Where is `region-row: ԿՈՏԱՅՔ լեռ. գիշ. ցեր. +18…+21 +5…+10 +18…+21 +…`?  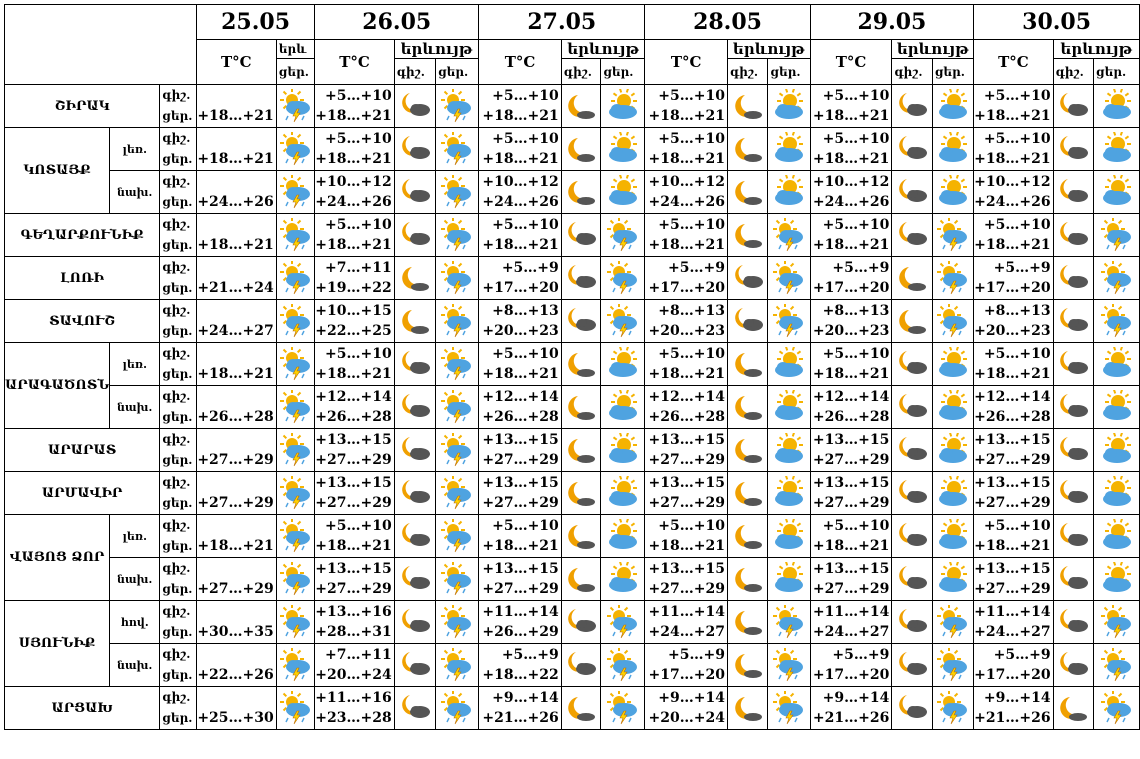 region-row: ԿՈՏԱՅՔ լեռ. գիշ. ցեր. +18…+21 +5…+10 +18…+21 +… is located at coordinates (571, 170).